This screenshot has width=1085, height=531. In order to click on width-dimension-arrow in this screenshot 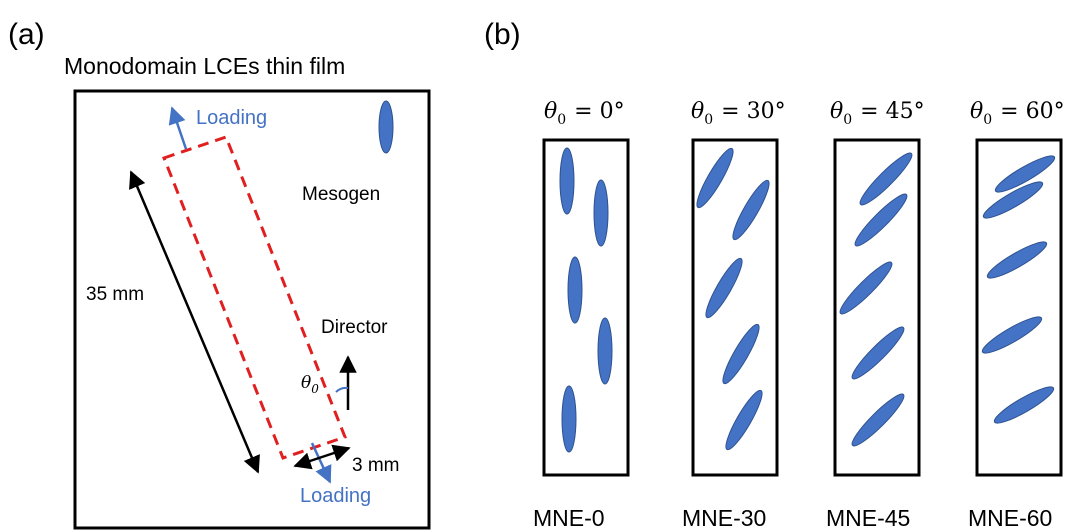, I will do `click(322, 457)`.